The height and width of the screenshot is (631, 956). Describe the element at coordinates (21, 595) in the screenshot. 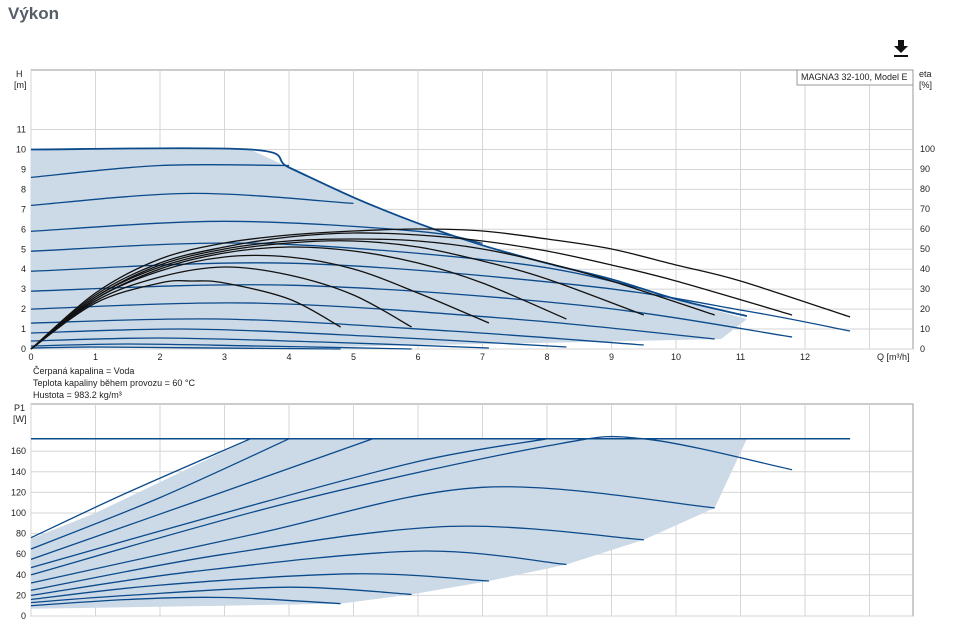

I see `y-tick-label: 20` at that location.